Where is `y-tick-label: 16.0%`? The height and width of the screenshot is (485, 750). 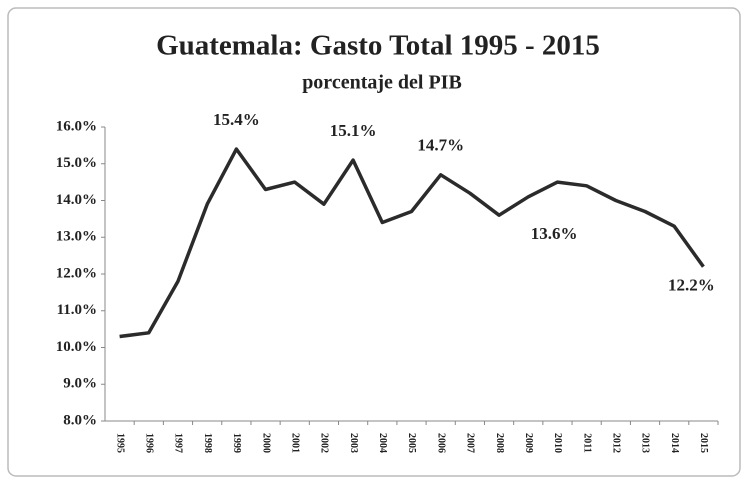
y-tick-label: 16.0% is located at coordinates (76, 126).